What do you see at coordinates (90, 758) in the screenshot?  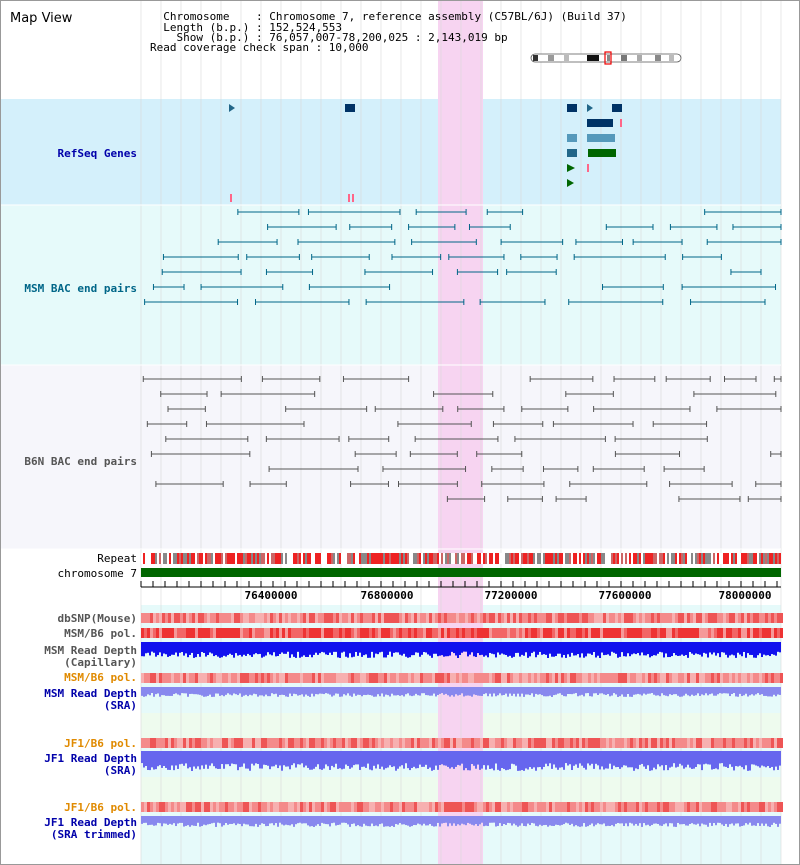 I see `track-label-jf1-read-depth-sra: JF1 Read Depth` at bounding box center [90, 758].